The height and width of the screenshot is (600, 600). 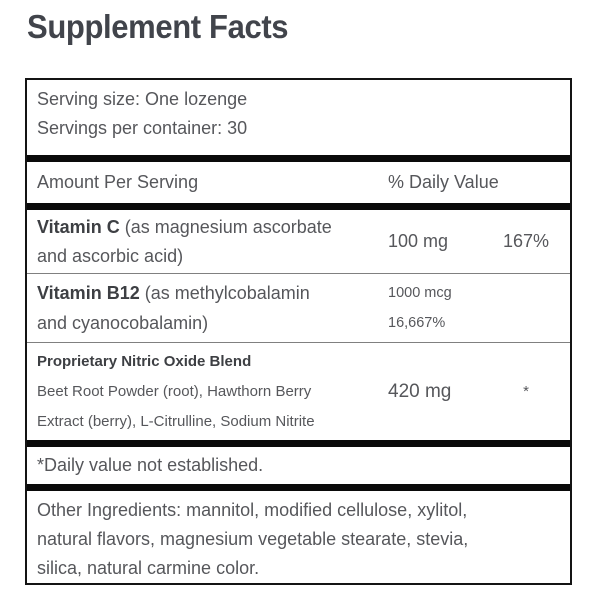 What do you see at coordinates (227, 293) in the screenshot?
I see `nutrient-name-detail: (as methylcobalamin` at bounding box center [227, 293].